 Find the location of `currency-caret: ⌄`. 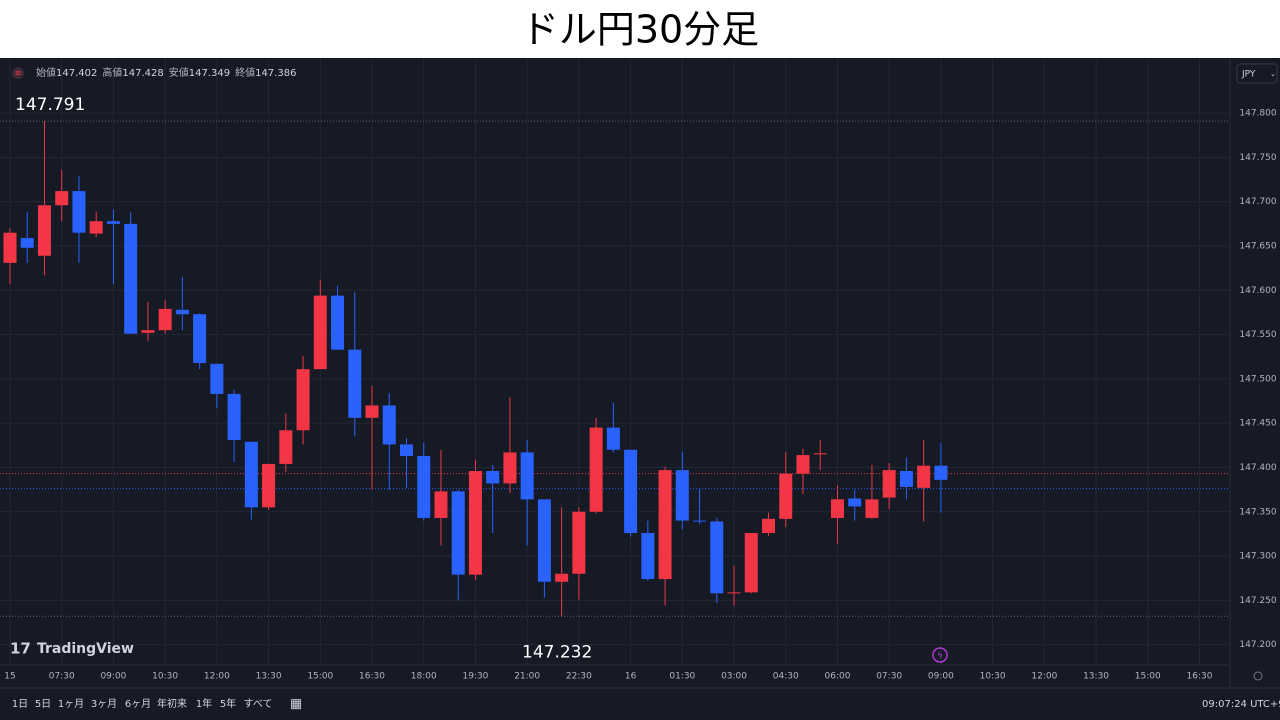

currency-caret: ⌄ is located at coordinates (1273, 74).